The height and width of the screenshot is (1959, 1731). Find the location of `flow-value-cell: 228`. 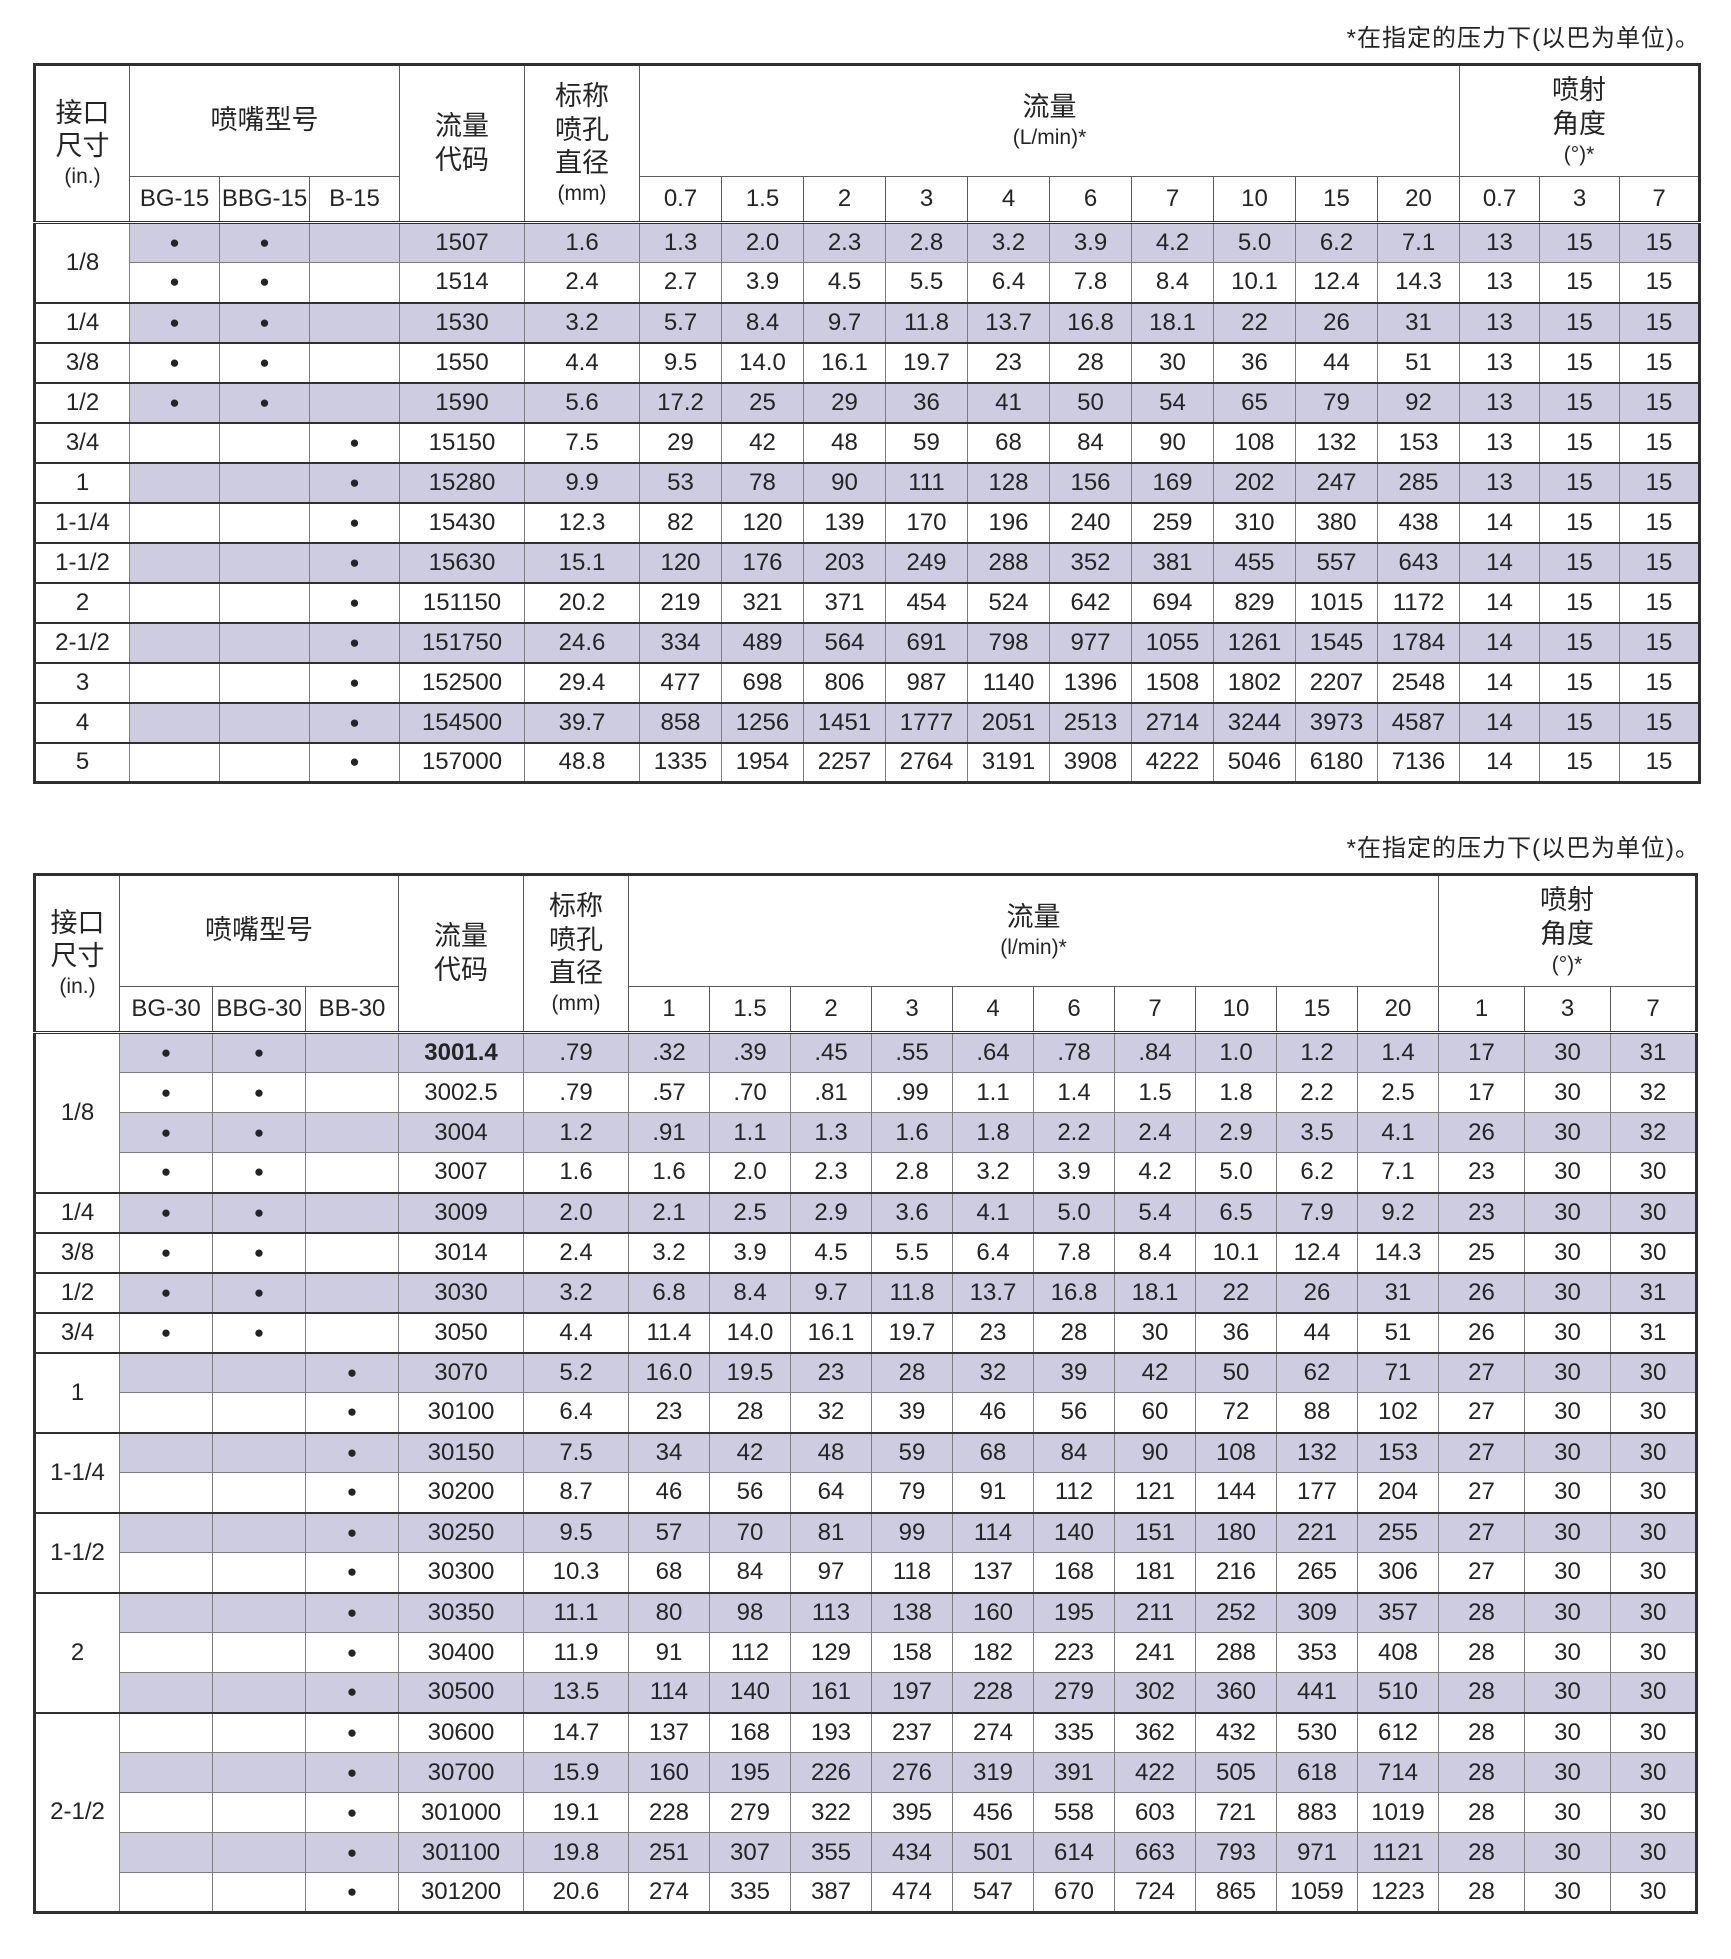

flow-value-cell: 228 is located at coordinates (993, 1692).